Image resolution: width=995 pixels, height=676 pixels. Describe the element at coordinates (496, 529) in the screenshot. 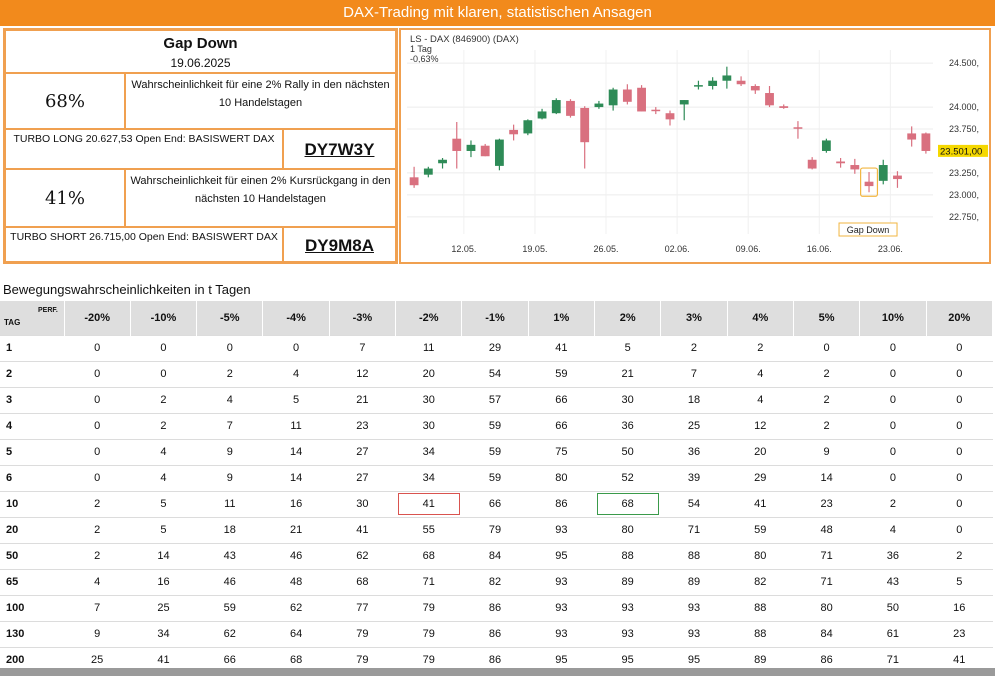

I see `table-row: 20 2 5 18 21 41 55 79 93 80 71 59 48 4 0` at that location.